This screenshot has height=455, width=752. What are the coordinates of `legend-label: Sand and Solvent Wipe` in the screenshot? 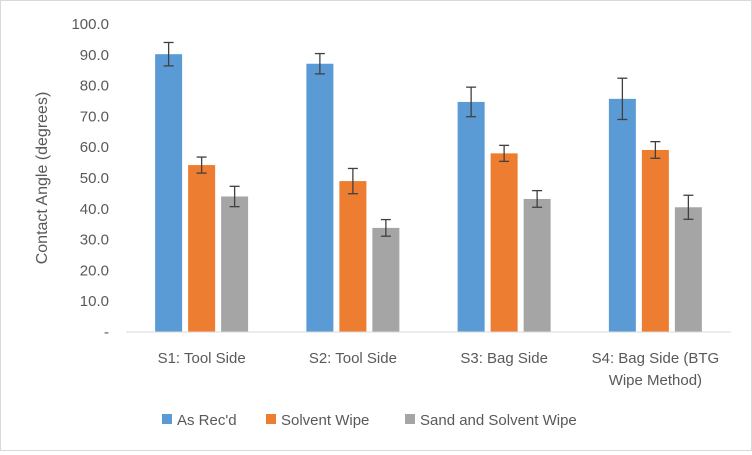 It's located at (498, 420).